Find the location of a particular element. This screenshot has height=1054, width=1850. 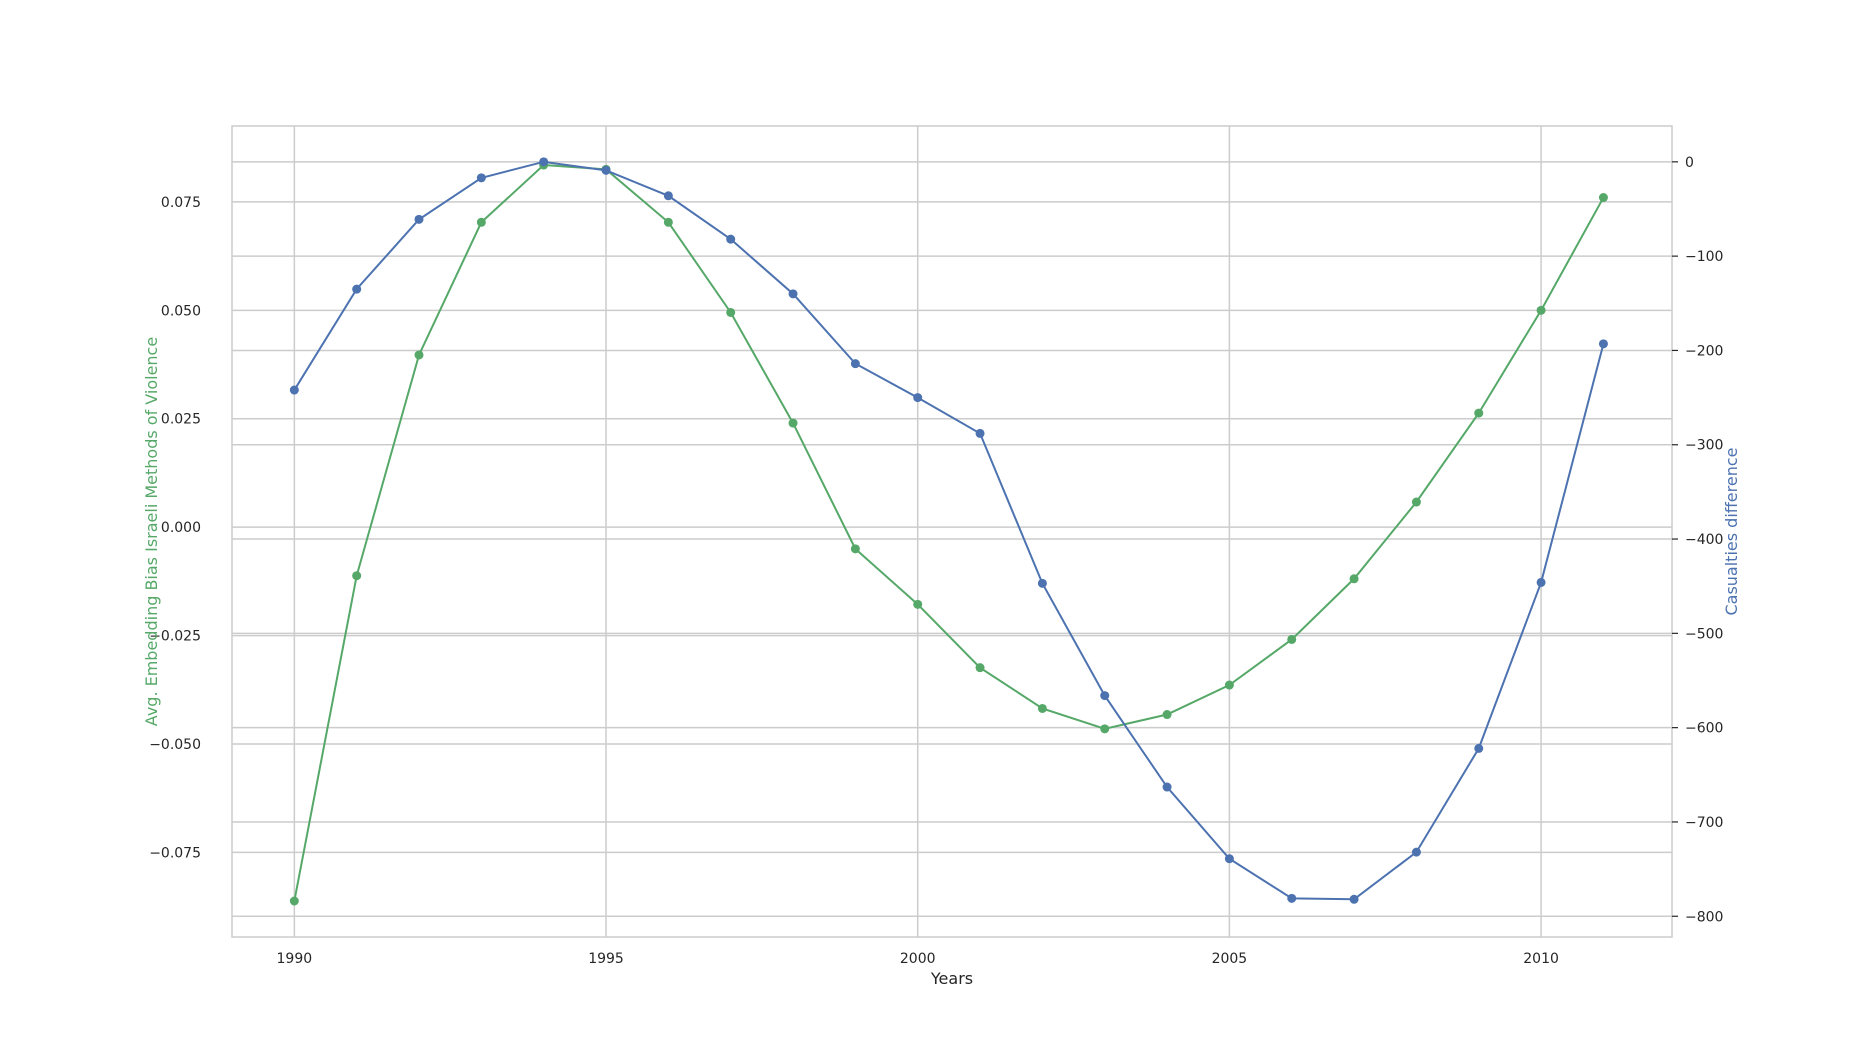

y-left-tick-label: 0.025 is located at coordinates (181, 420).